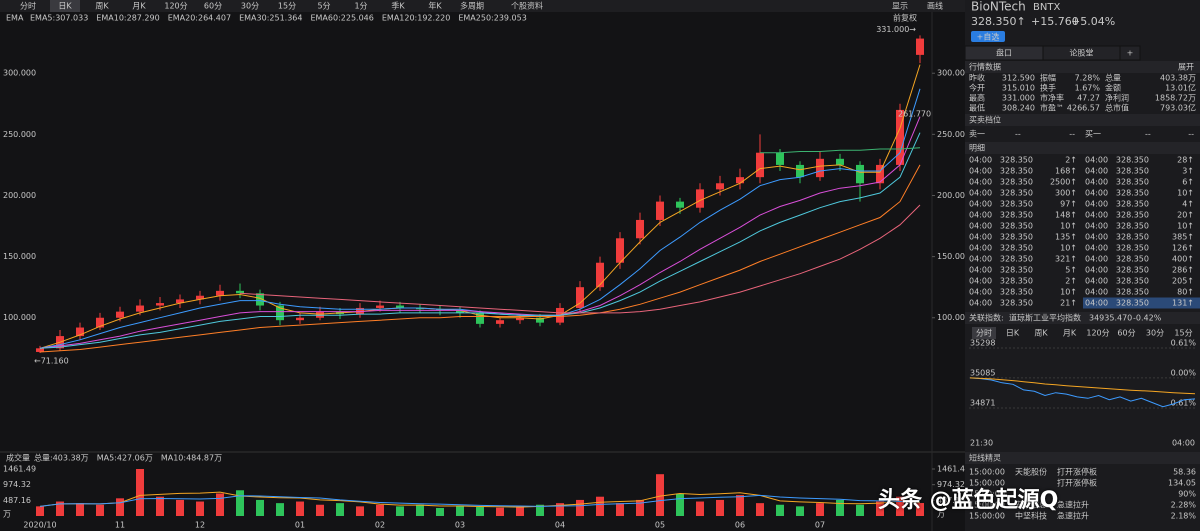  What do you see at coordinates (435, 6) in the screenshot?
I see `toolbar-item: 年K` at bounding box center [435, 6].